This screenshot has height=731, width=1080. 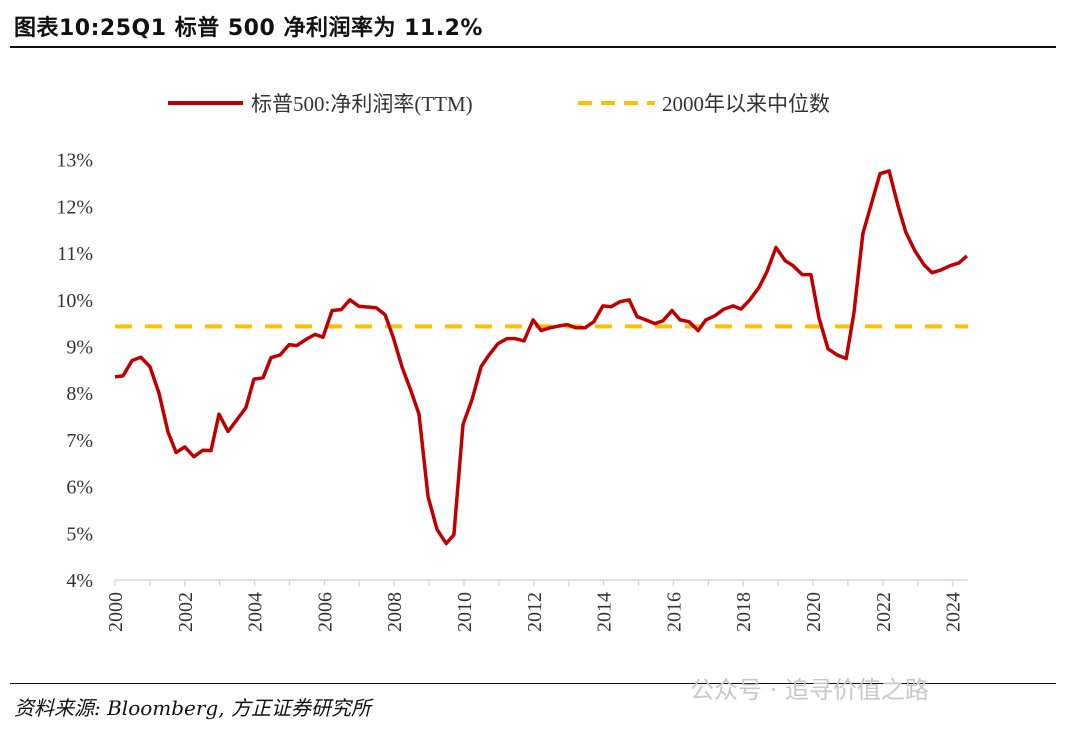 I want to click on x-tick-label: 2024, so click(x=954, y=612).